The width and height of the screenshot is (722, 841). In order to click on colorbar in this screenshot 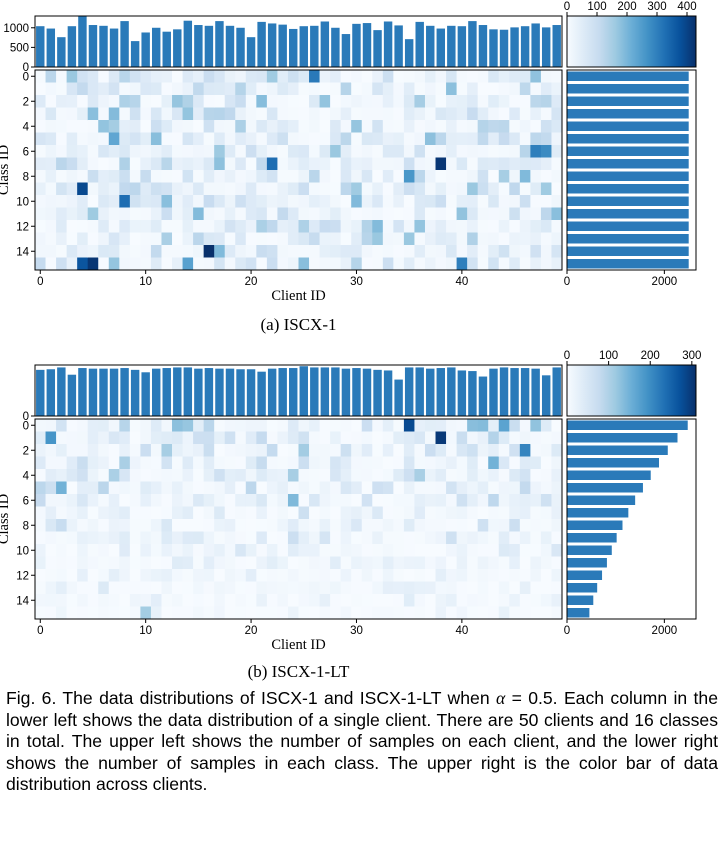, I will do `click(631, 390)`.